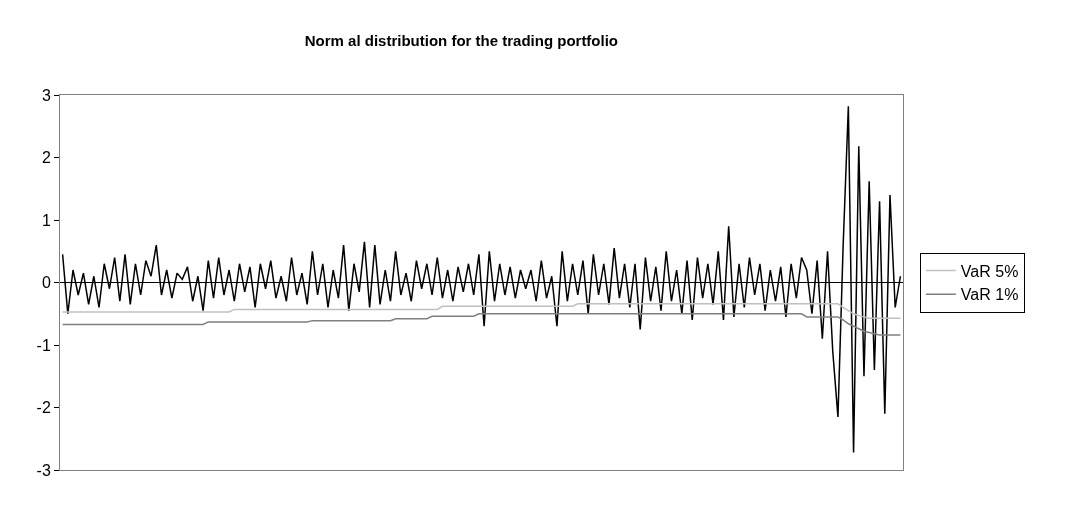 The height and width of the screenshot is (510, 1073). I want to click on y-tick-label: -3, so click(43, 470).